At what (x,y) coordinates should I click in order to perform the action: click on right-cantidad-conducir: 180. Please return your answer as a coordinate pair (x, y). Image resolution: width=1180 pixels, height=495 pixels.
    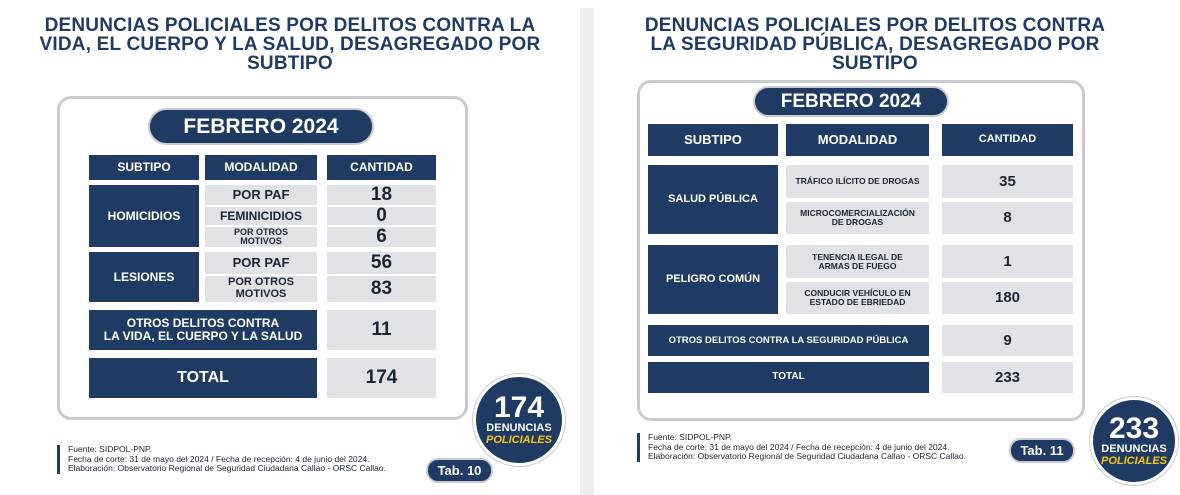
    Looking at the image, I should click on (1007, 298).